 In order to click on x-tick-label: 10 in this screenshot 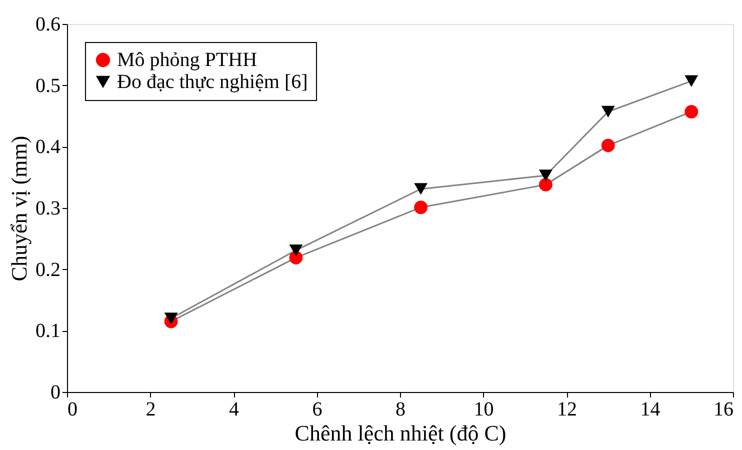, I will do `click(484, 409)`.